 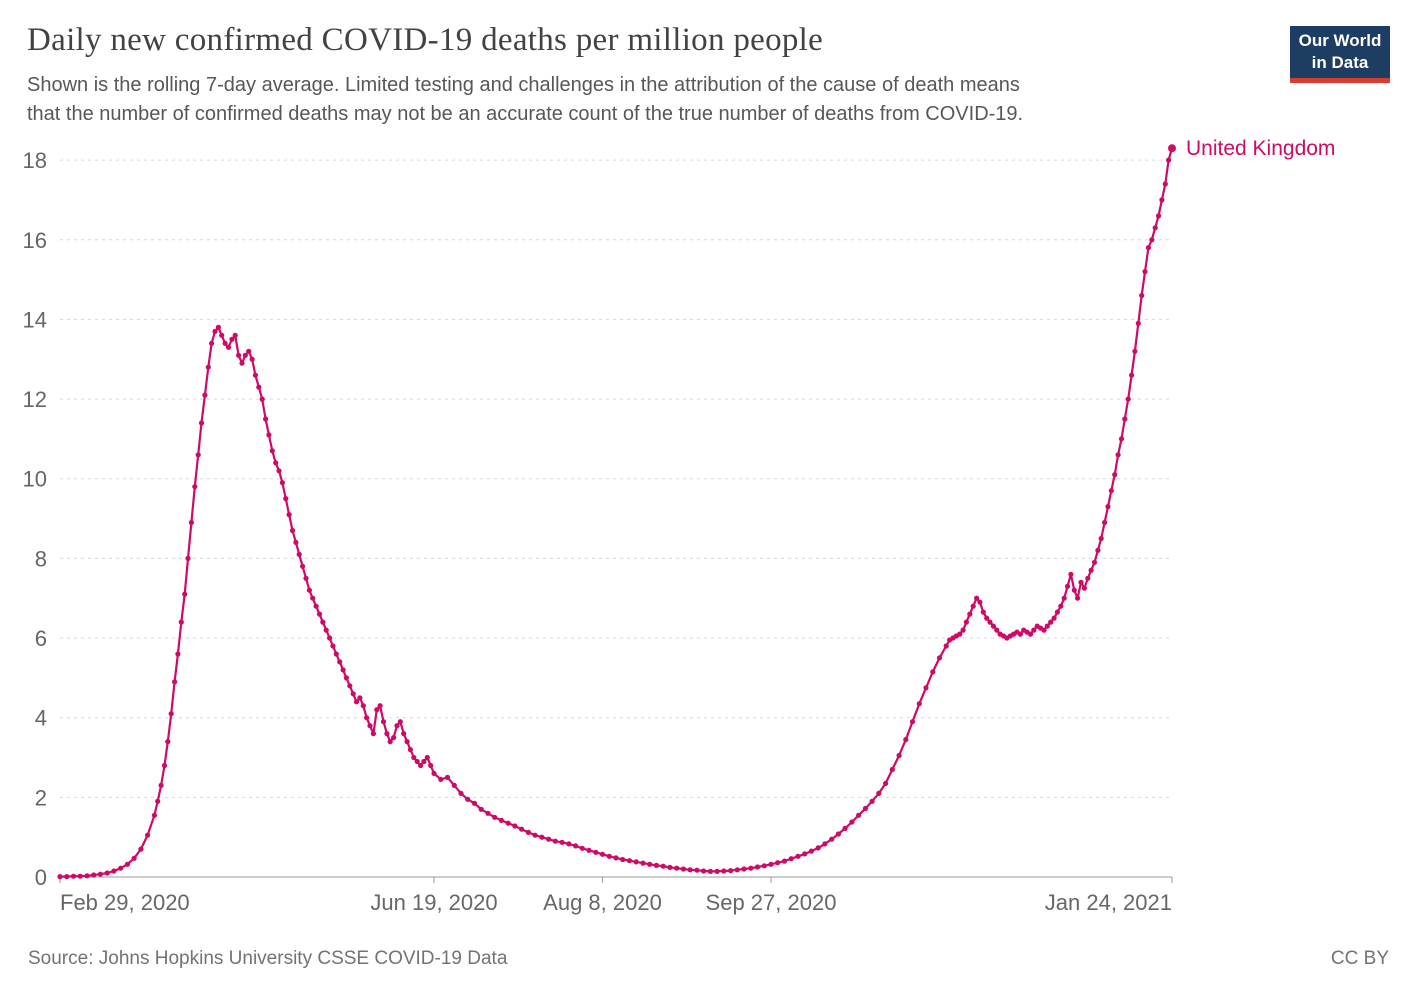 I want to click on series-end-label-united-kingdom: United Kingdom, so click(x=1260, y=148).